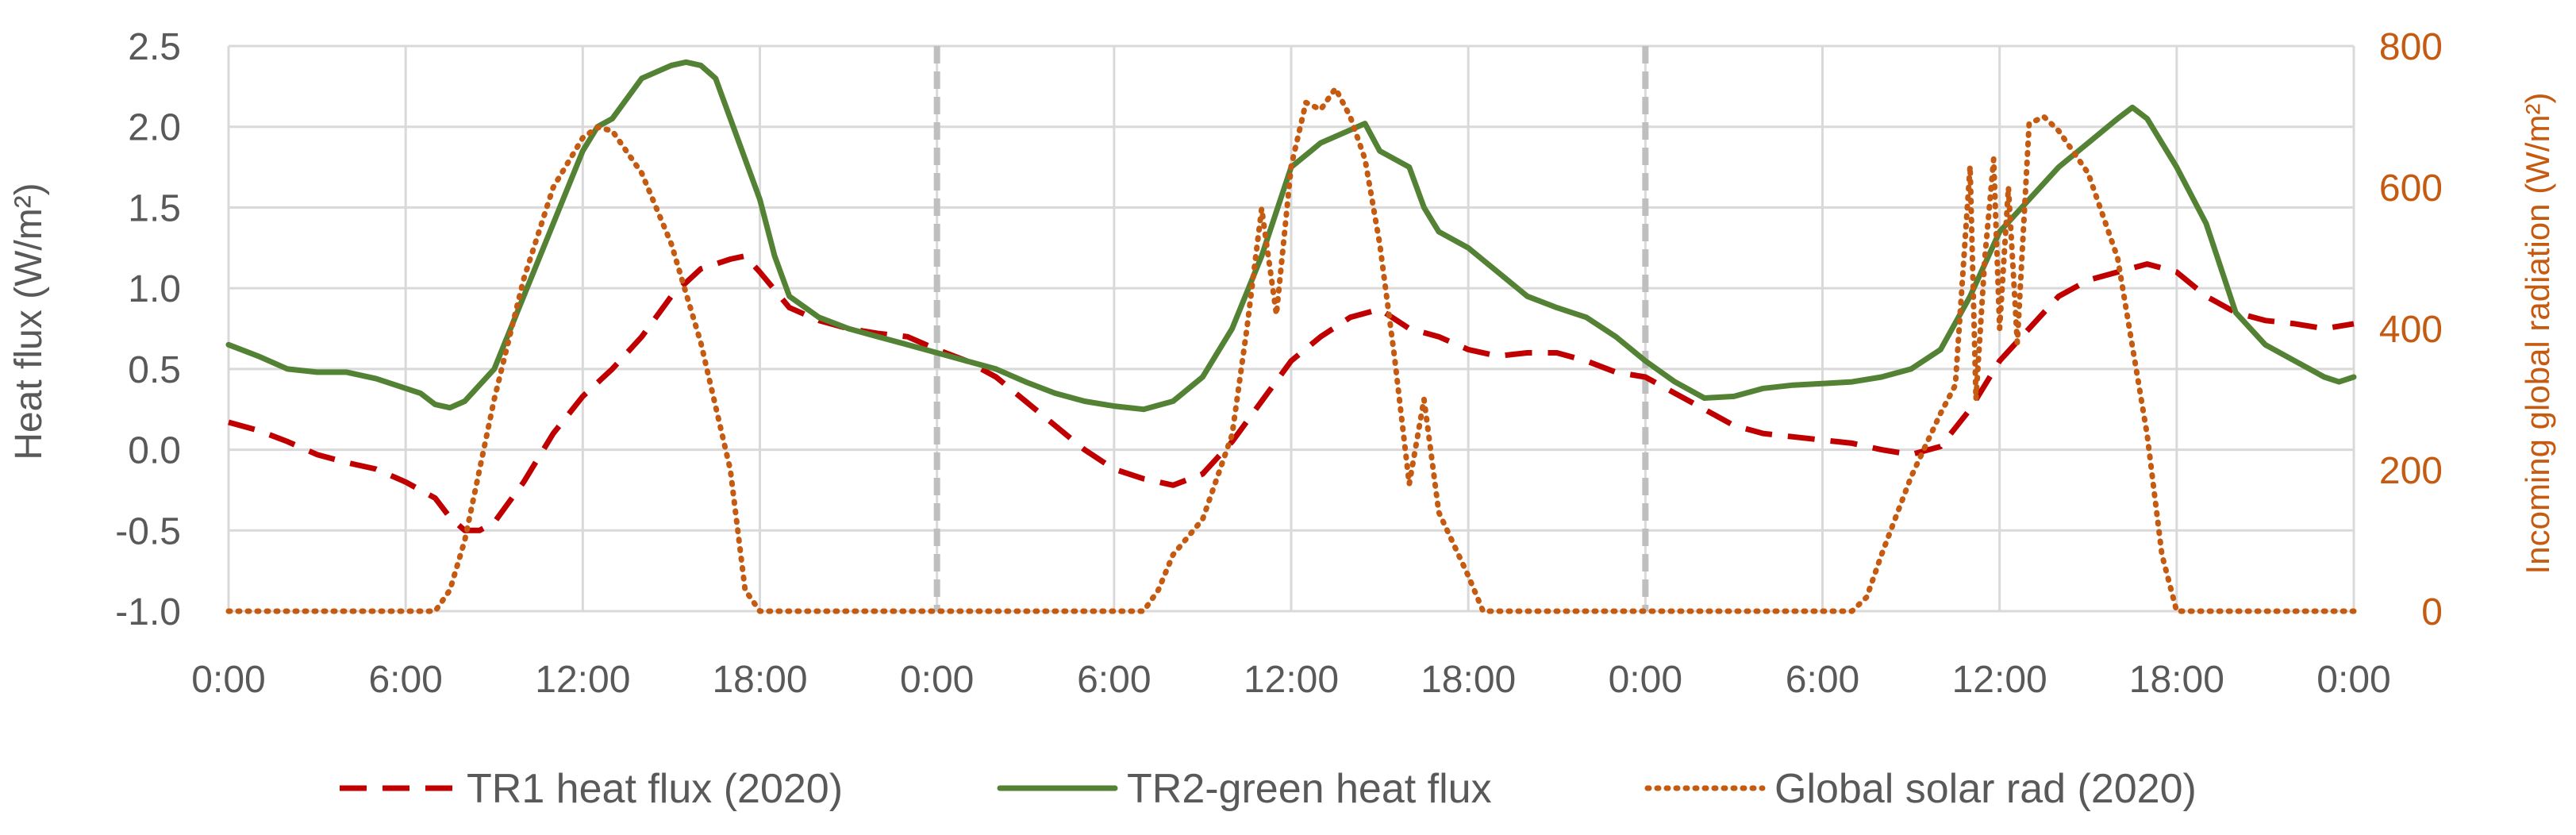  I want to click on y-right-tick-label: 800, so click(2411, 47).